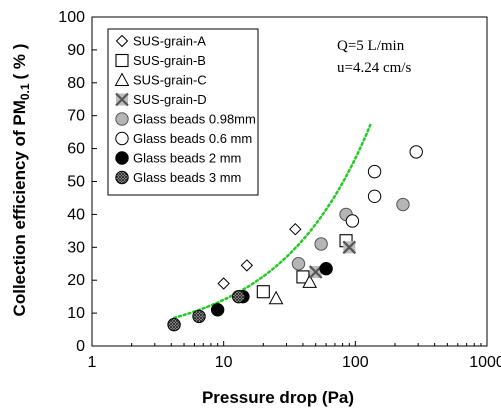 This screenshot has height=411, width=501. Describe the element at coordinates (187, 158) in the screenshot. I see `legend-label: Glass beads 2 mm` at that location.